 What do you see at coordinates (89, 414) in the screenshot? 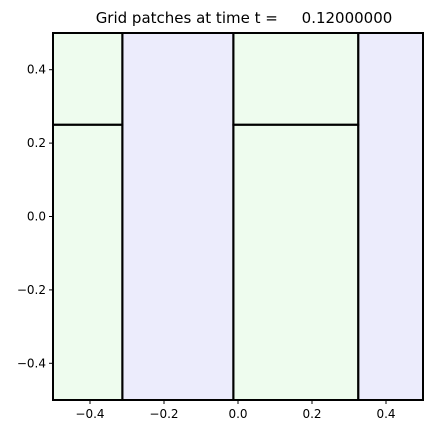
I see `x-tick-label: −0.4` at bounding box center [89, 414].